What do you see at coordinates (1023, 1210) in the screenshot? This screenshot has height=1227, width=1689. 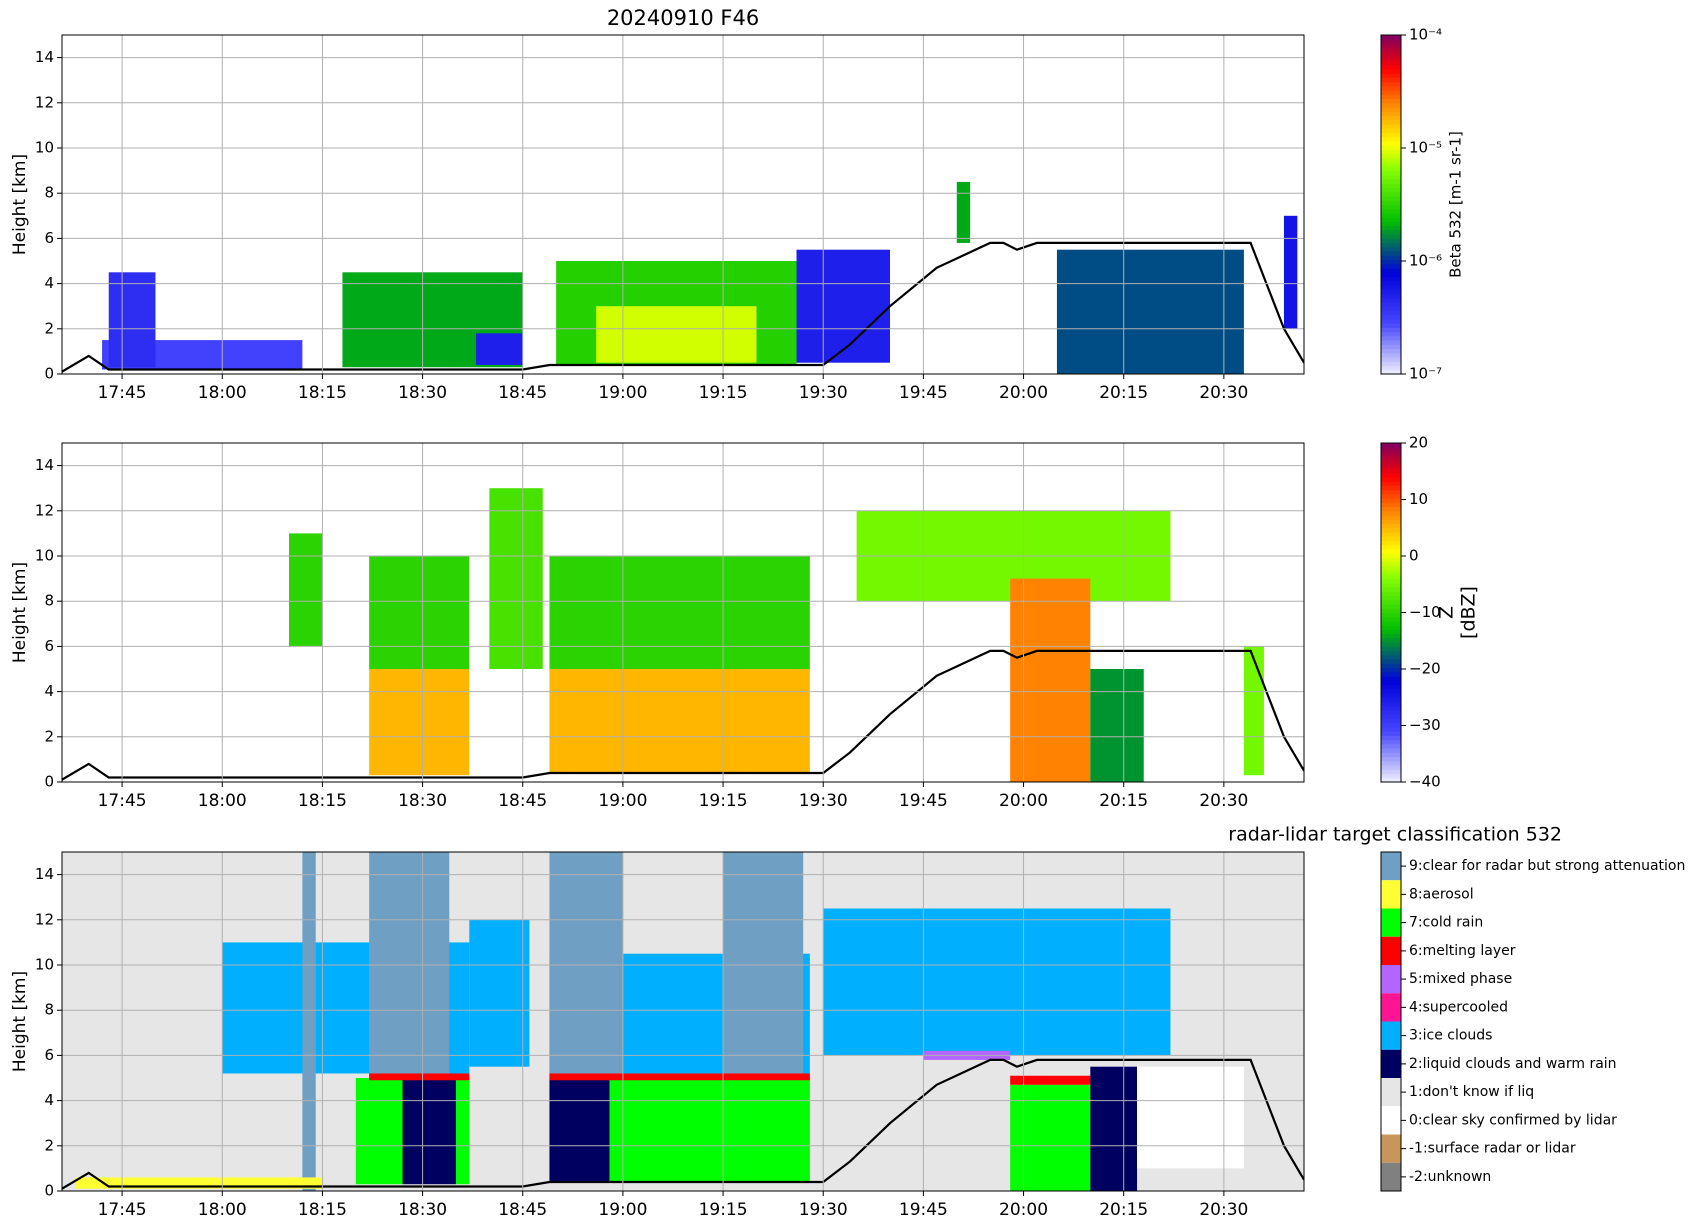 I see `x-tick-label: 20:00` at bounding box center [1023, 1210].